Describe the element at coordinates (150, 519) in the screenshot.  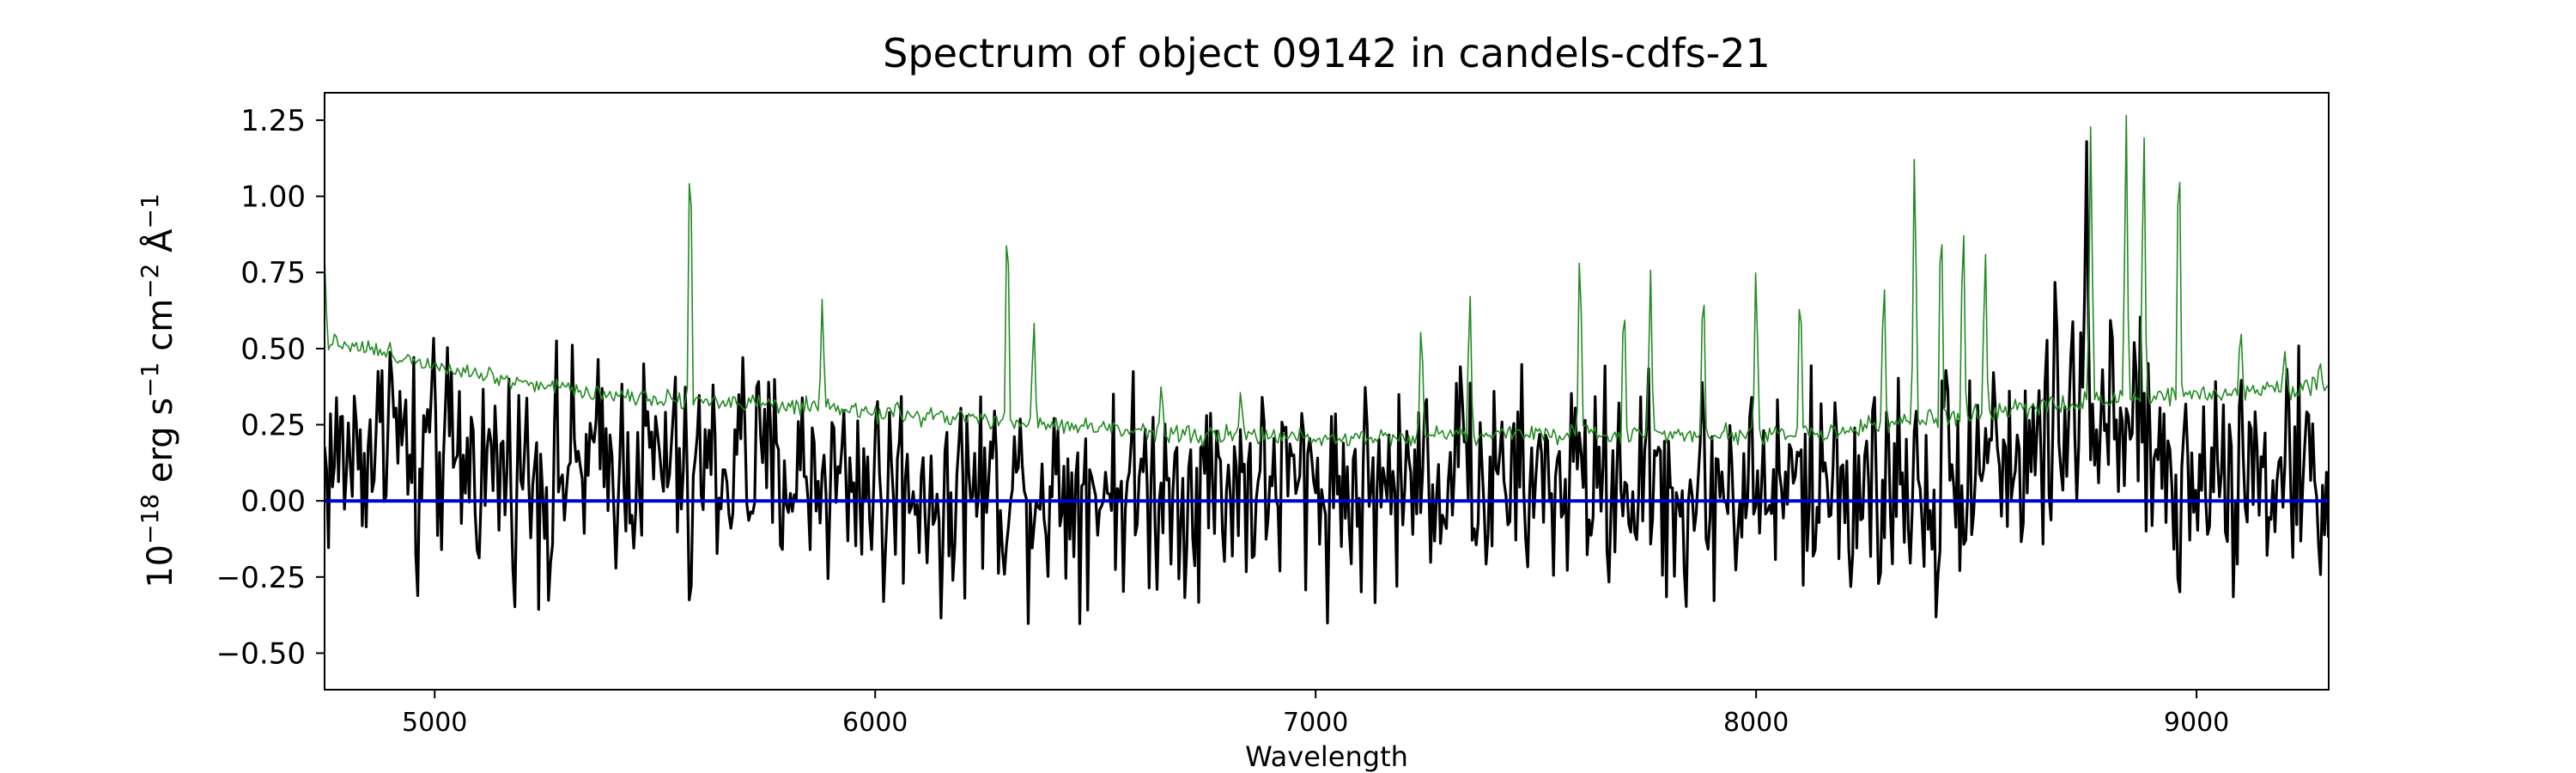
I see `y-axis-label-exp: −18` at that location.